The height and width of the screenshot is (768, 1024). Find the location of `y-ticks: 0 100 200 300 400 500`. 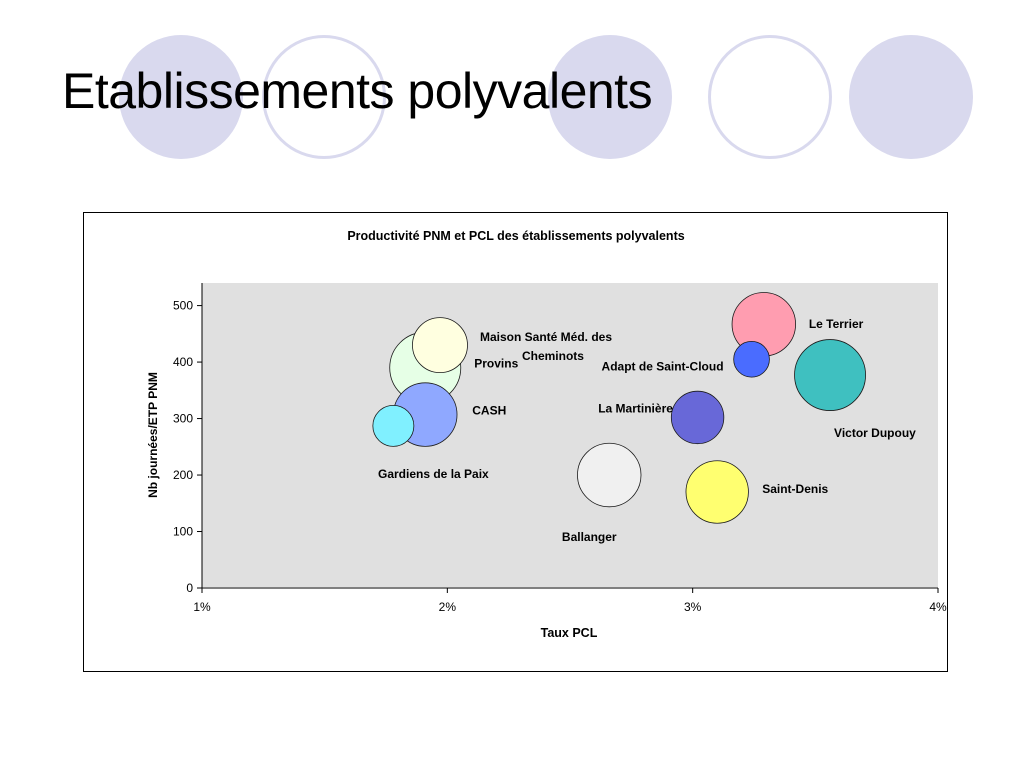

y-ticks: 0 100 200 300 400 500 is located at coordinates (187, 447).